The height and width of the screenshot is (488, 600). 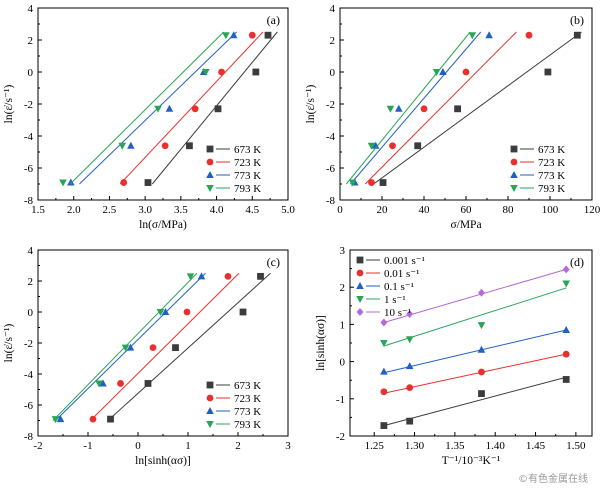 I want to click on x-tick-label: -2, so click(x=37, y=446).